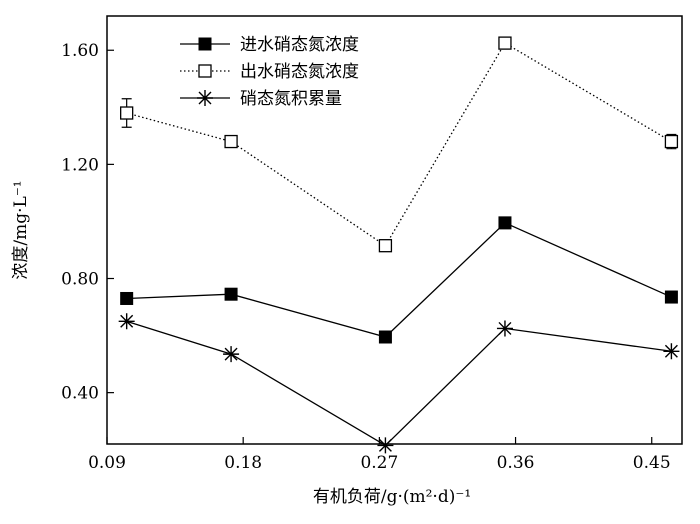 The height and width of the screenshot is (524, 700). Describe the element at coordinates (80, 165) in the screenshot. I see `y-tick-label: 1.20` at that location.